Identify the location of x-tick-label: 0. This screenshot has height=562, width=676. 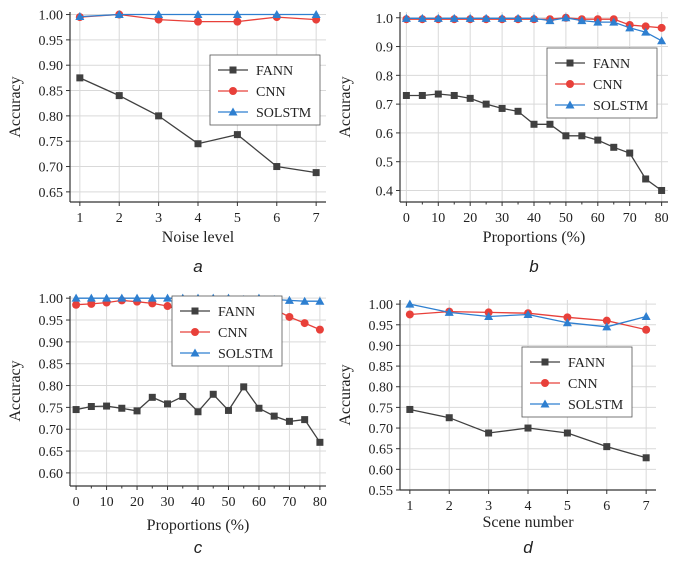
(76, 502).